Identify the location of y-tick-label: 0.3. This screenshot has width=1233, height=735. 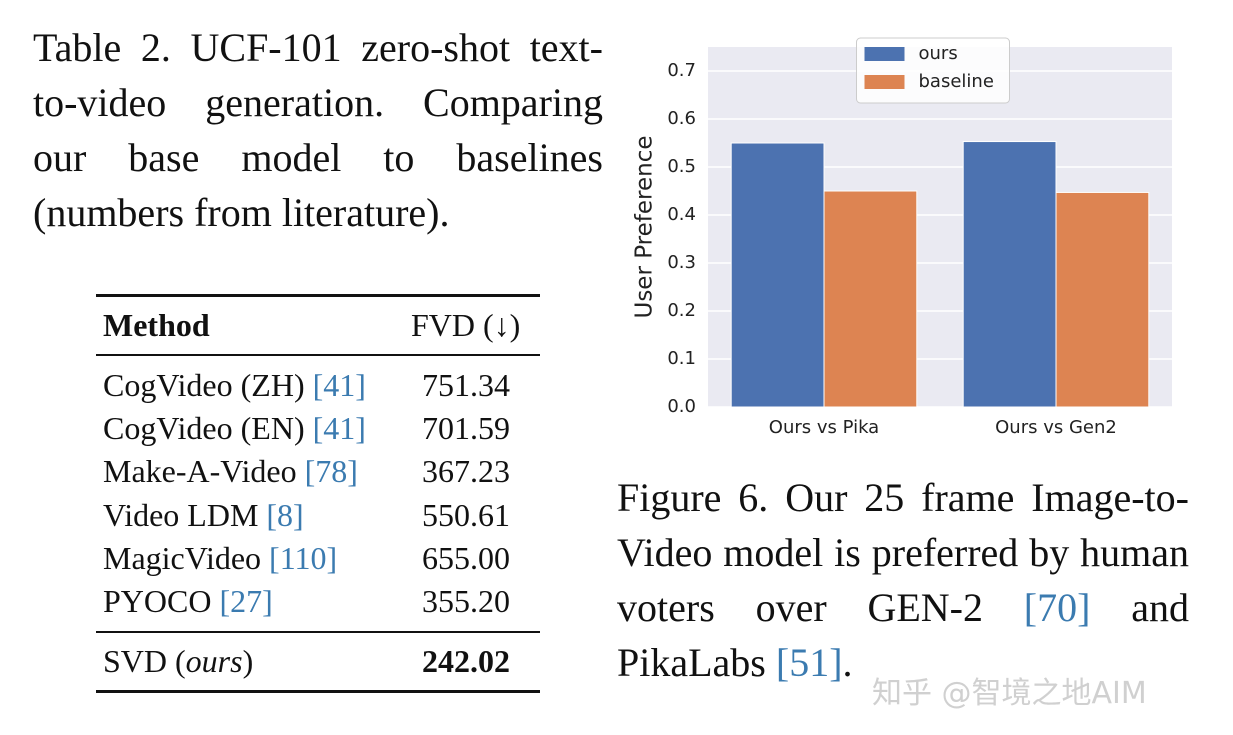
(681, 262).